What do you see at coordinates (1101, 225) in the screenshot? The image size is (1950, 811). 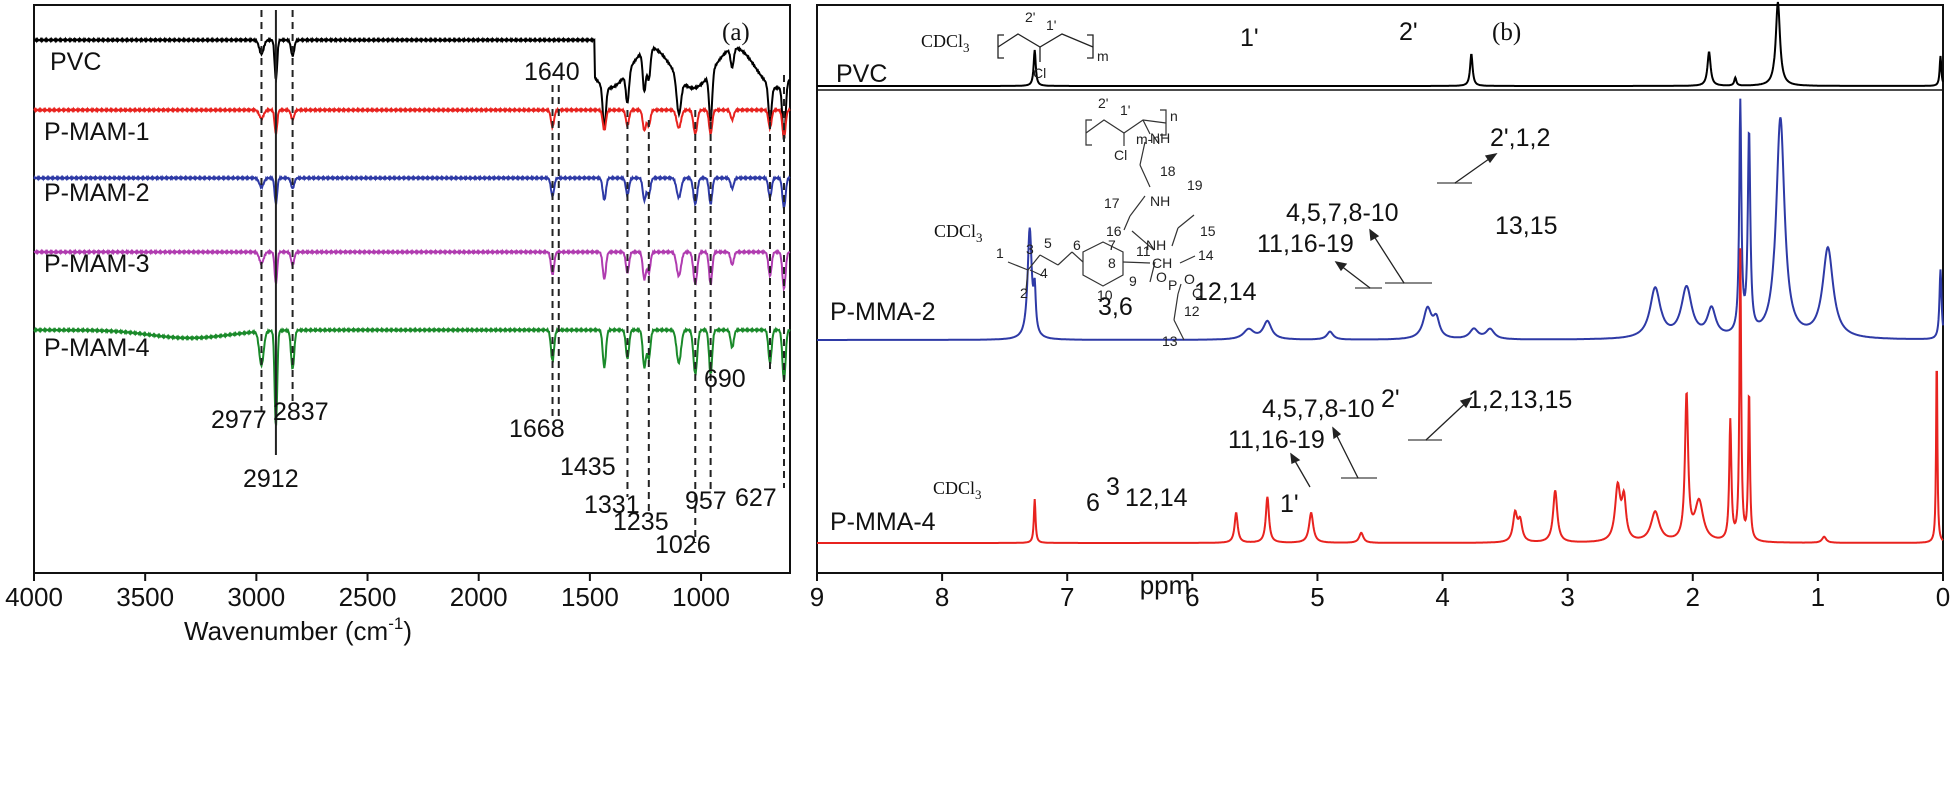 I see `mma2-structure` at bounding box center [1101, 225].